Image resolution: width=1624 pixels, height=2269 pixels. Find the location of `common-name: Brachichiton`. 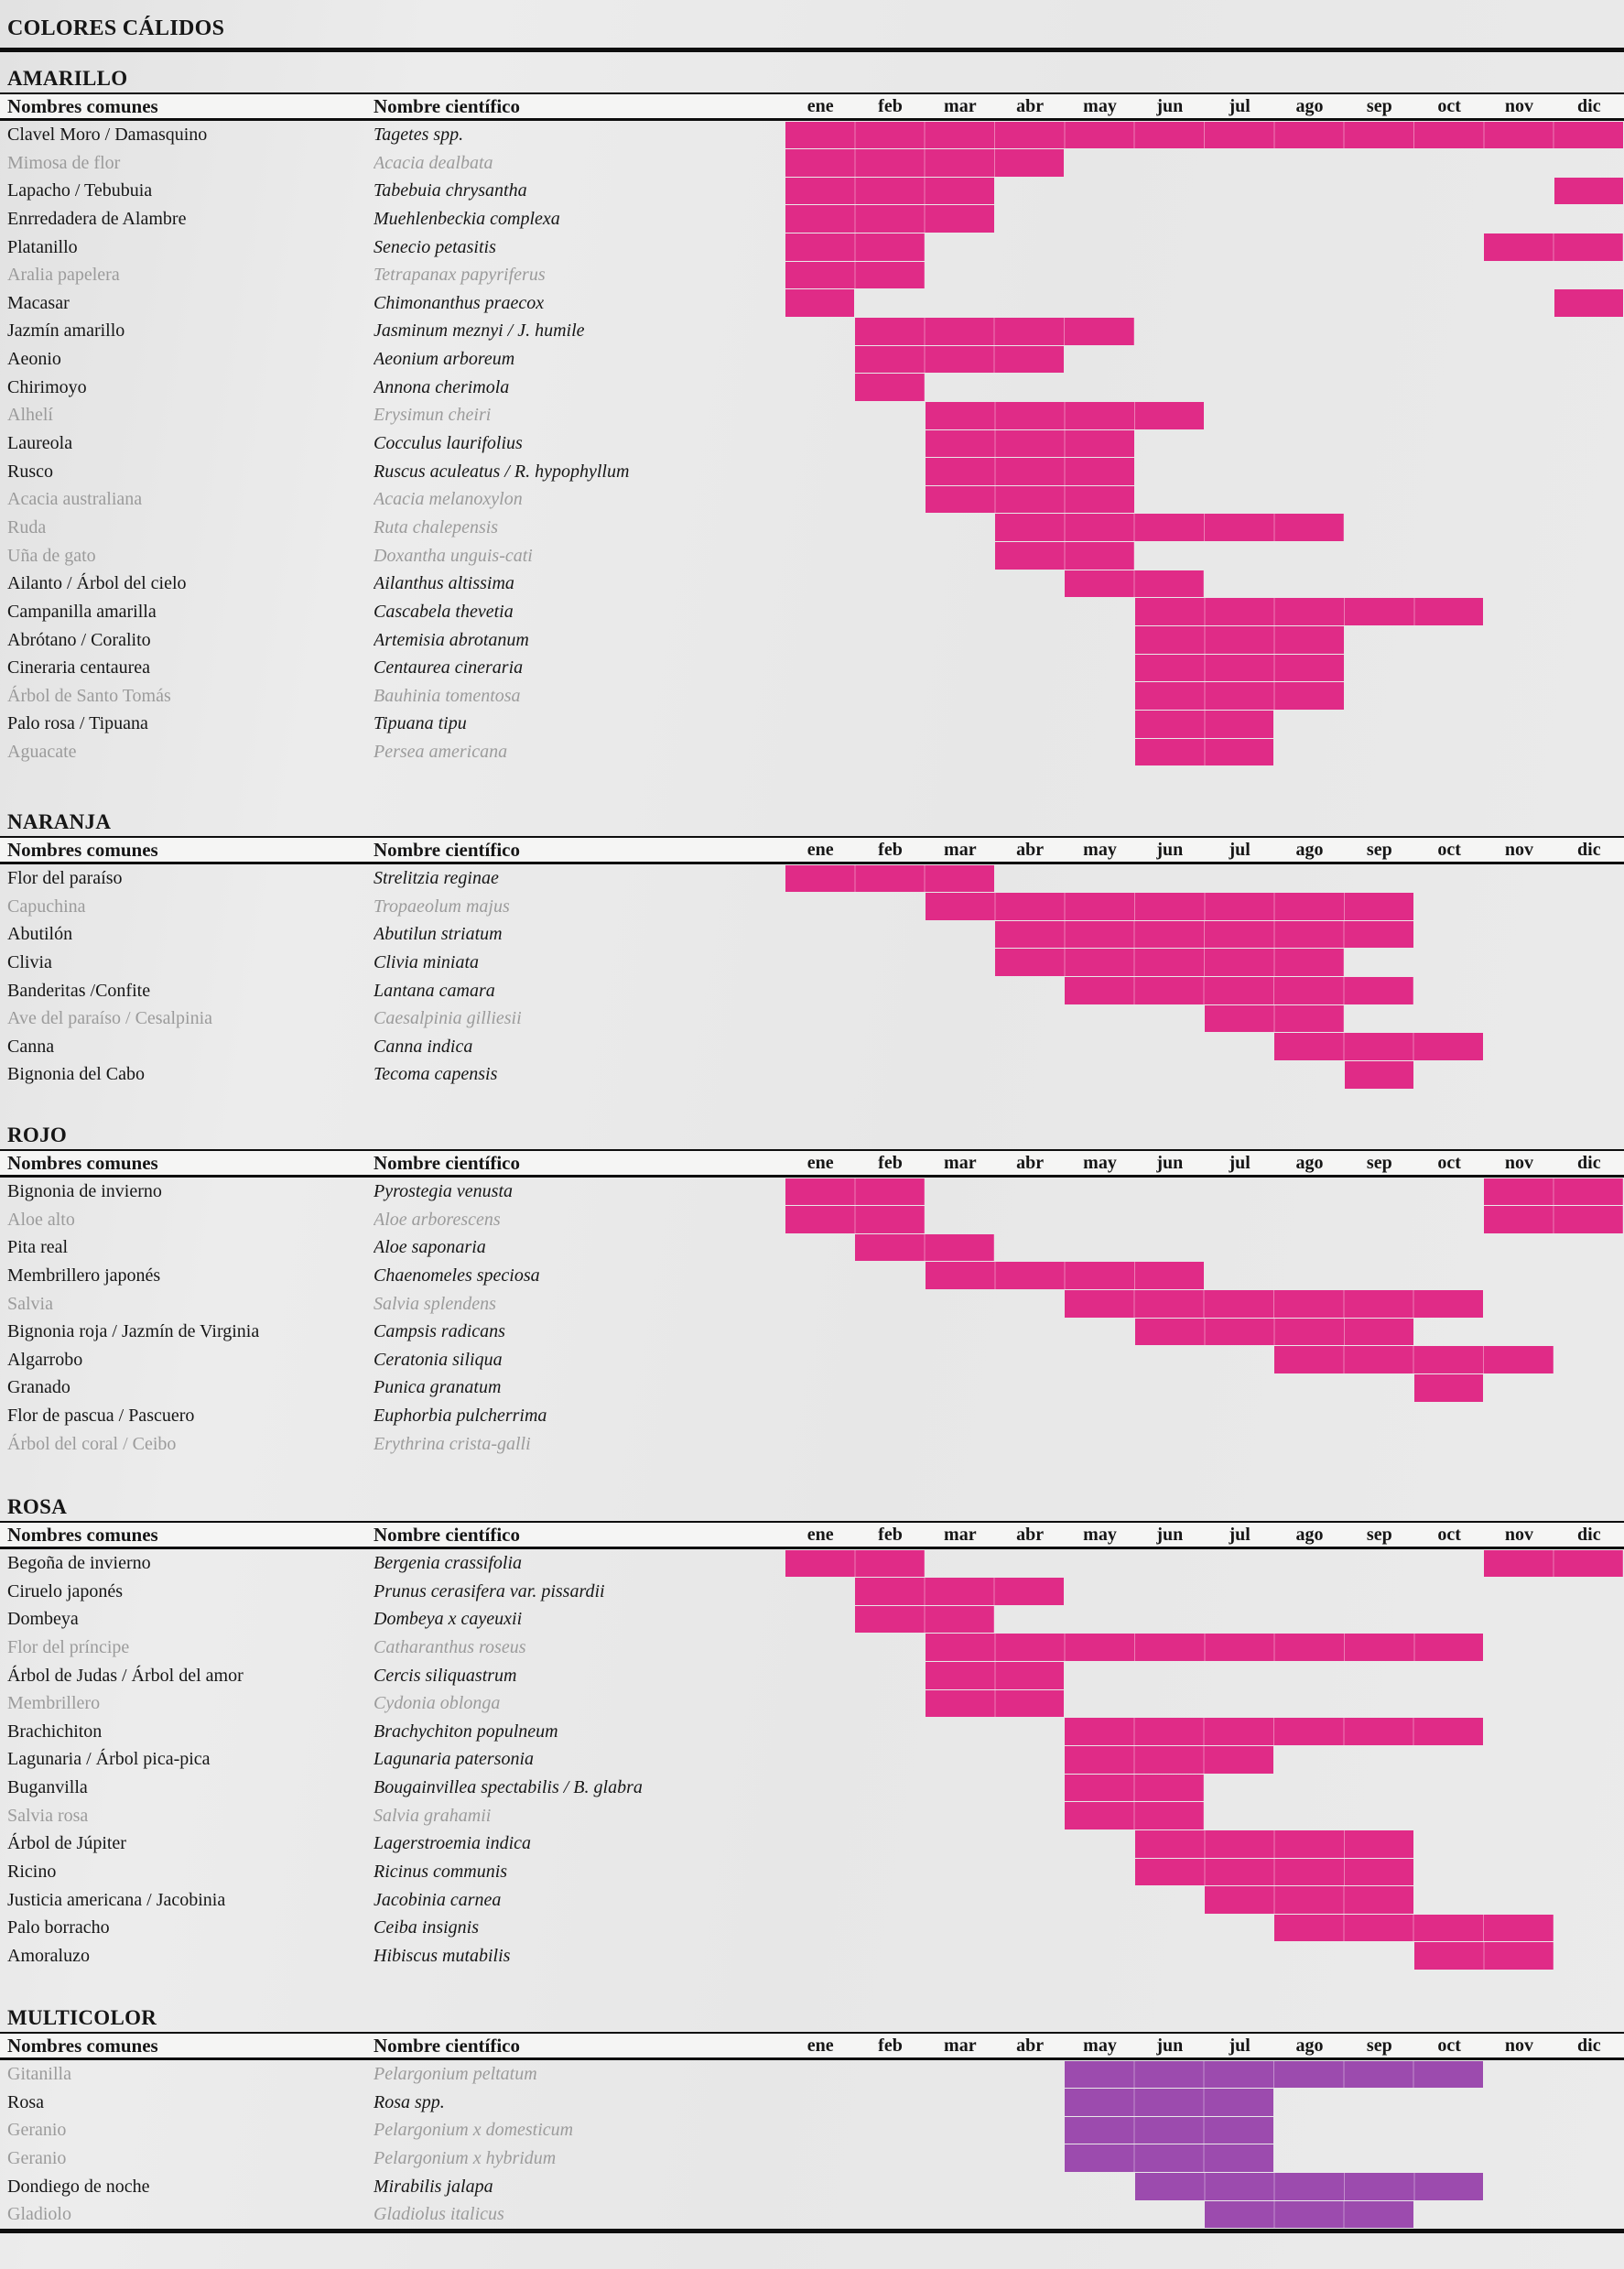

common-name: Brachichiton is located at coordinates (55, 1731).